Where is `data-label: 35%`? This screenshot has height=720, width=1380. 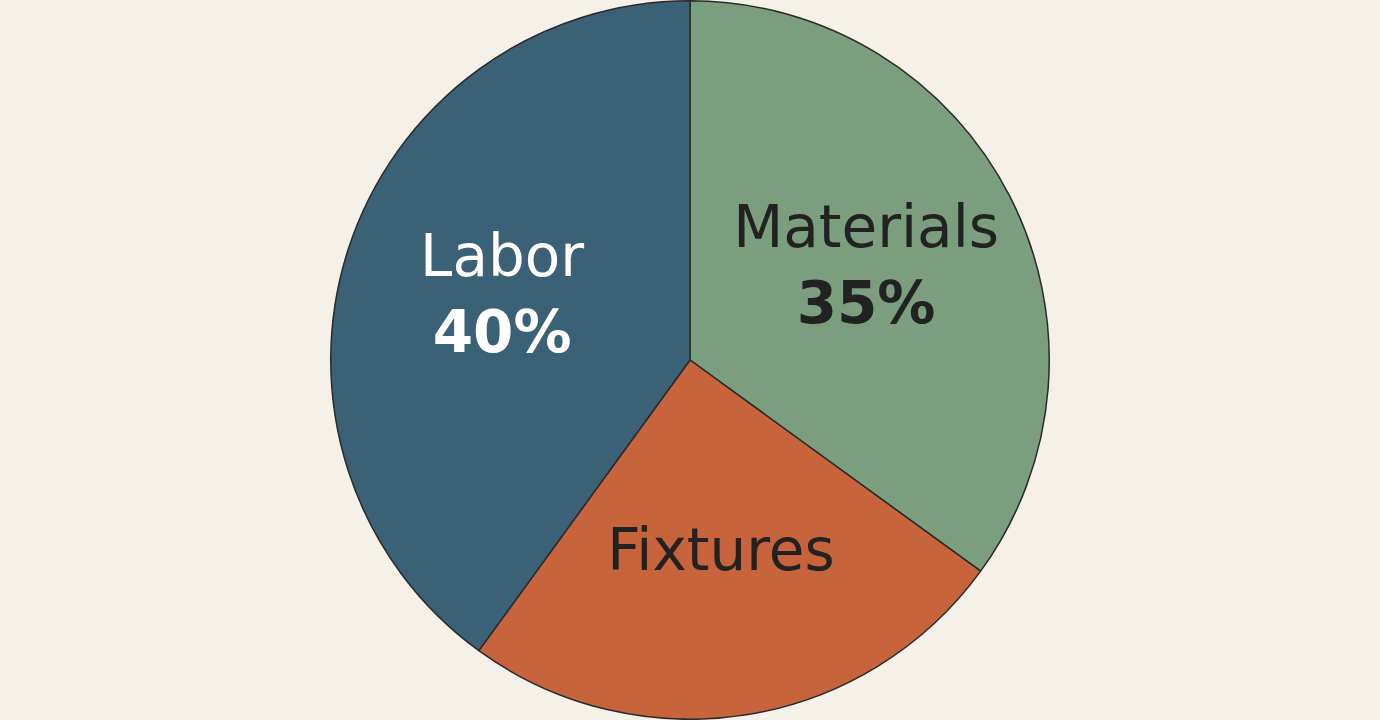 data-label: 35% is located at coordinates (866, 303).